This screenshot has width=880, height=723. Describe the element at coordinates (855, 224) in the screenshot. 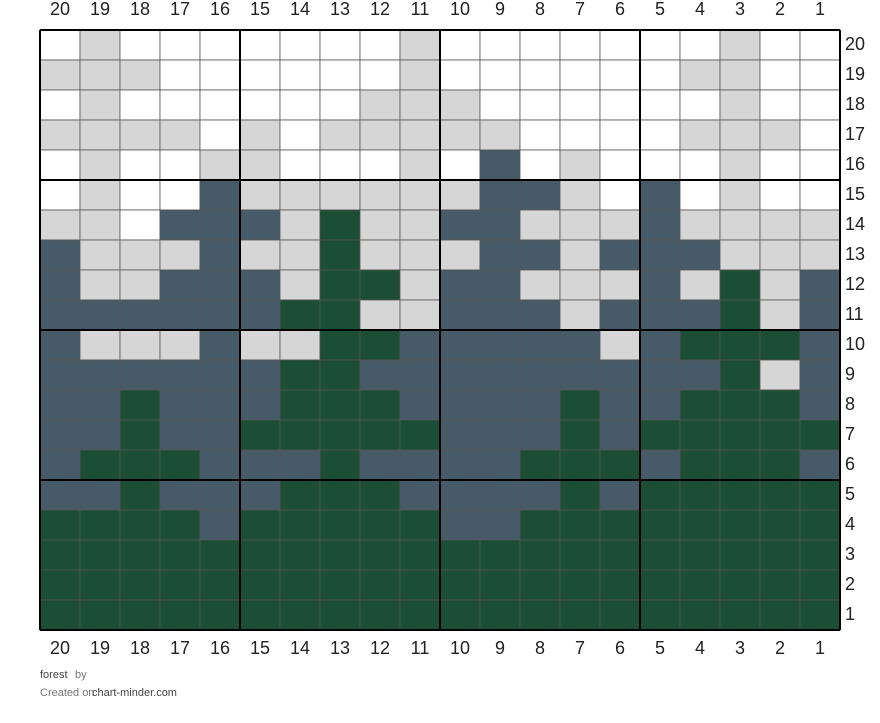

I see `row-label: 14` at that location.